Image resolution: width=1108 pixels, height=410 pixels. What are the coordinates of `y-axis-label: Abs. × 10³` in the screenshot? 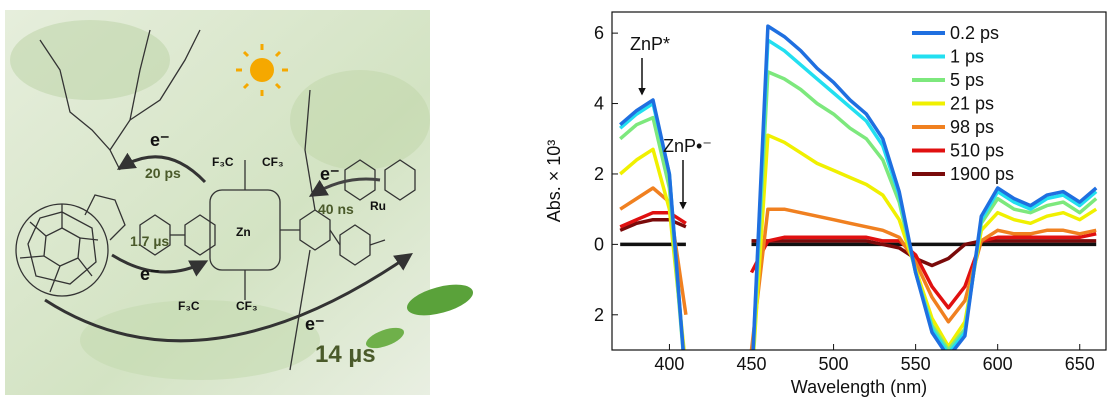 It's located at (554, 181).